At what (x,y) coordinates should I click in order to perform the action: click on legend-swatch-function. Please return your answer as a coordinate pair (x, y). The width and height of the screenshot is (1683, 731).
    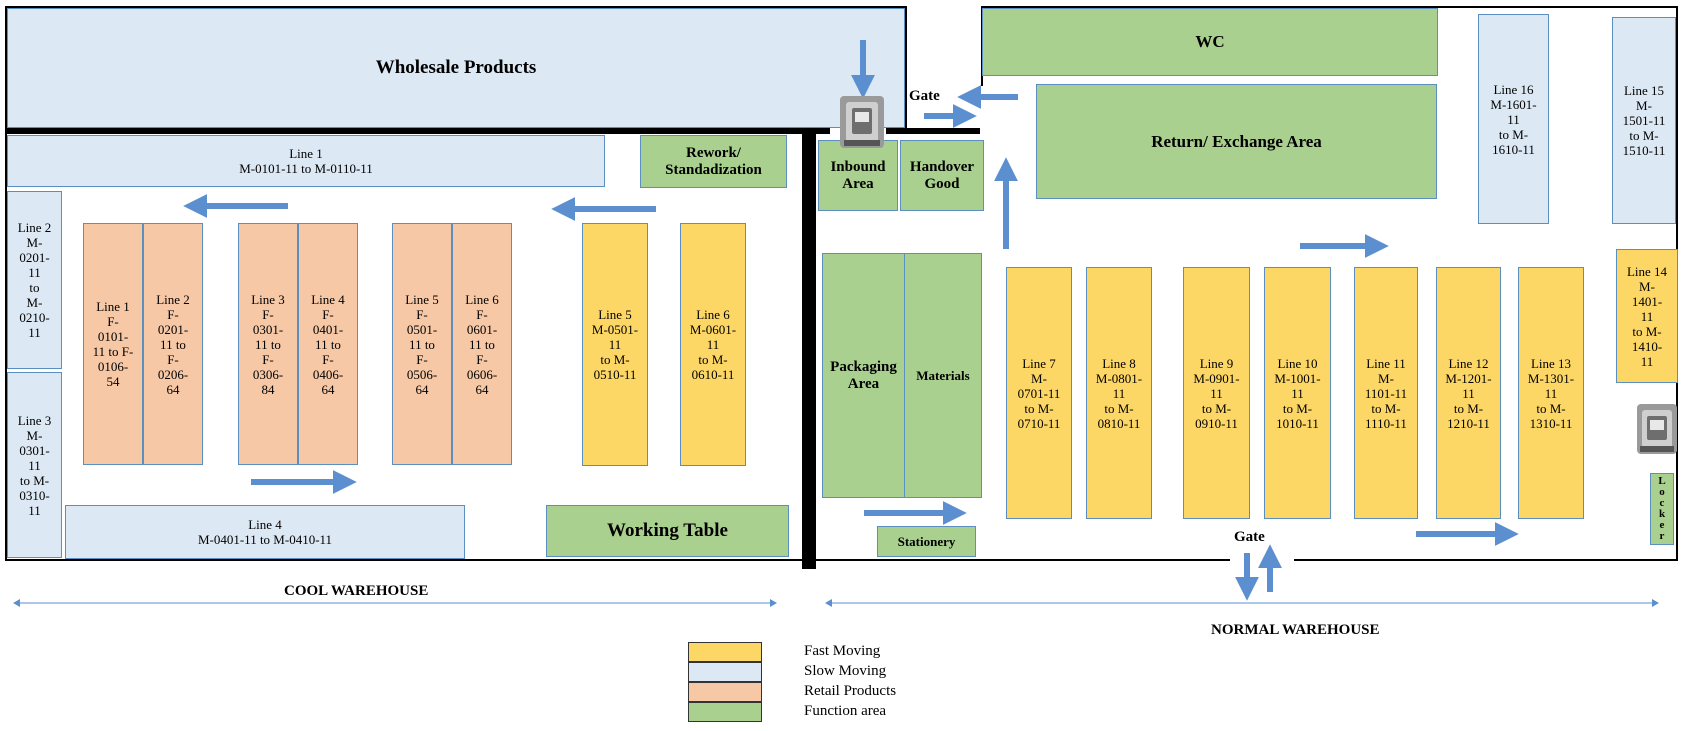
    Looking at the image, I should click on (725, 712).